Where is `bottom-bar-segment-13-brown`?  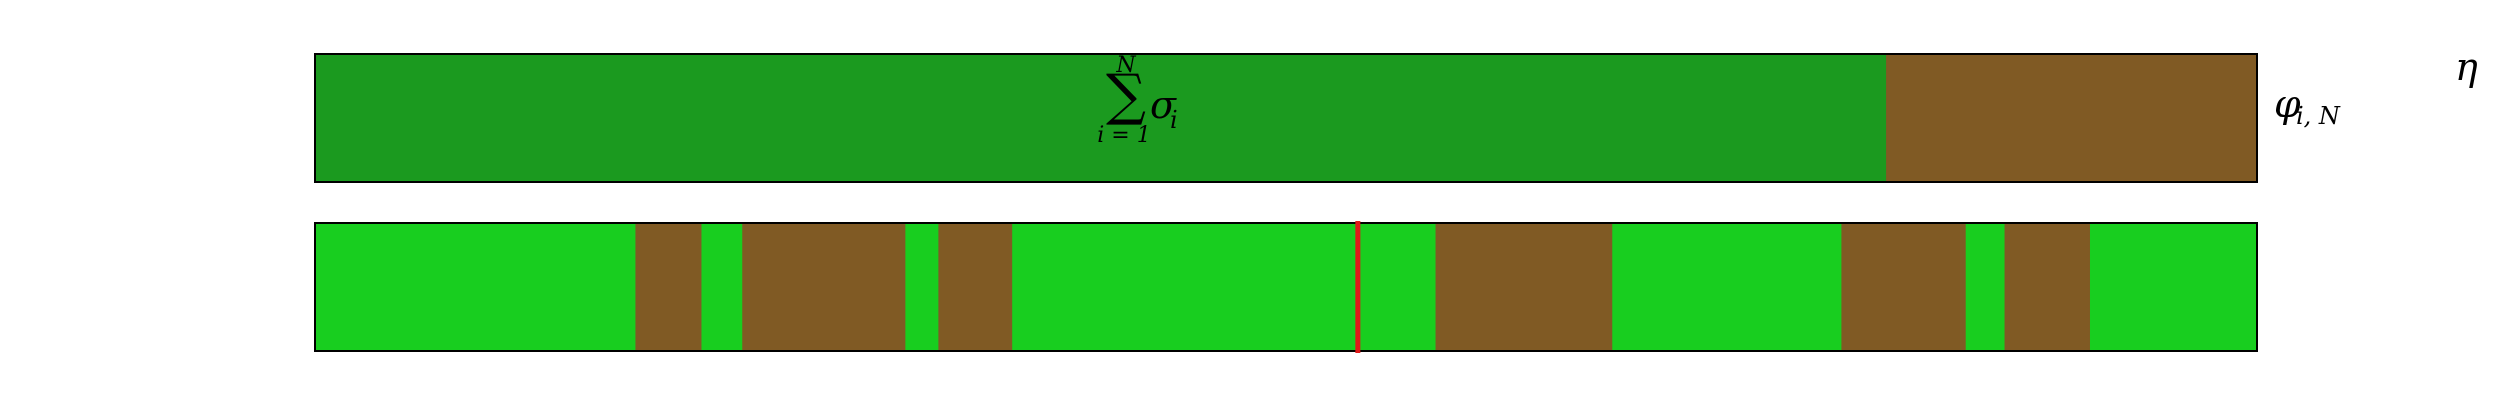
bottom-bar-segment-13-brown is located at coordinates (2047, 287).